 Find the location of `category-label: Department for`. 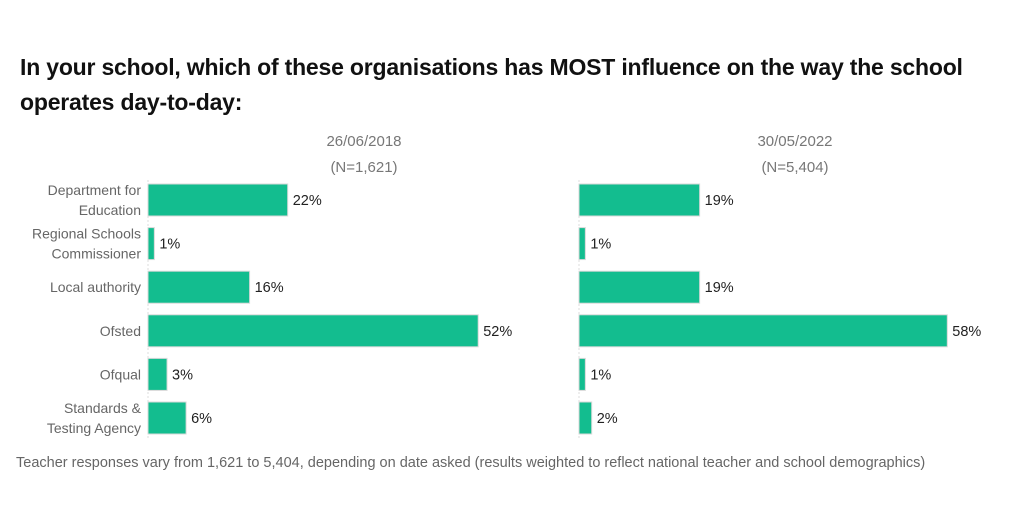

category-label: Department for is located at coordinates (95, 190).